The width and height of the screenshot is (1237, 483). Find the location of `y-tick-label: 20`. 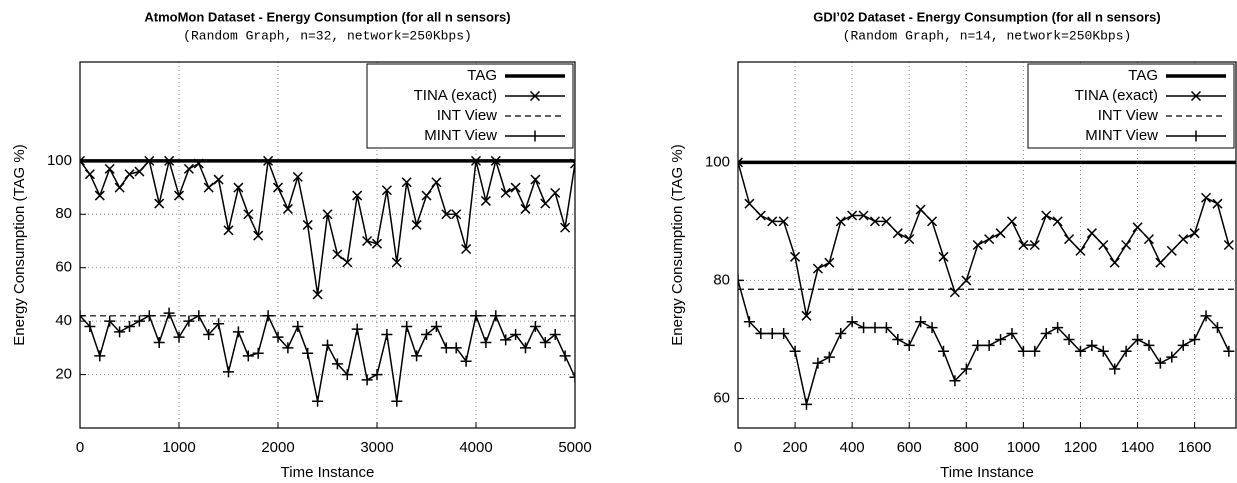

y-tick-label: 20 is located at coordinates (63, 374).